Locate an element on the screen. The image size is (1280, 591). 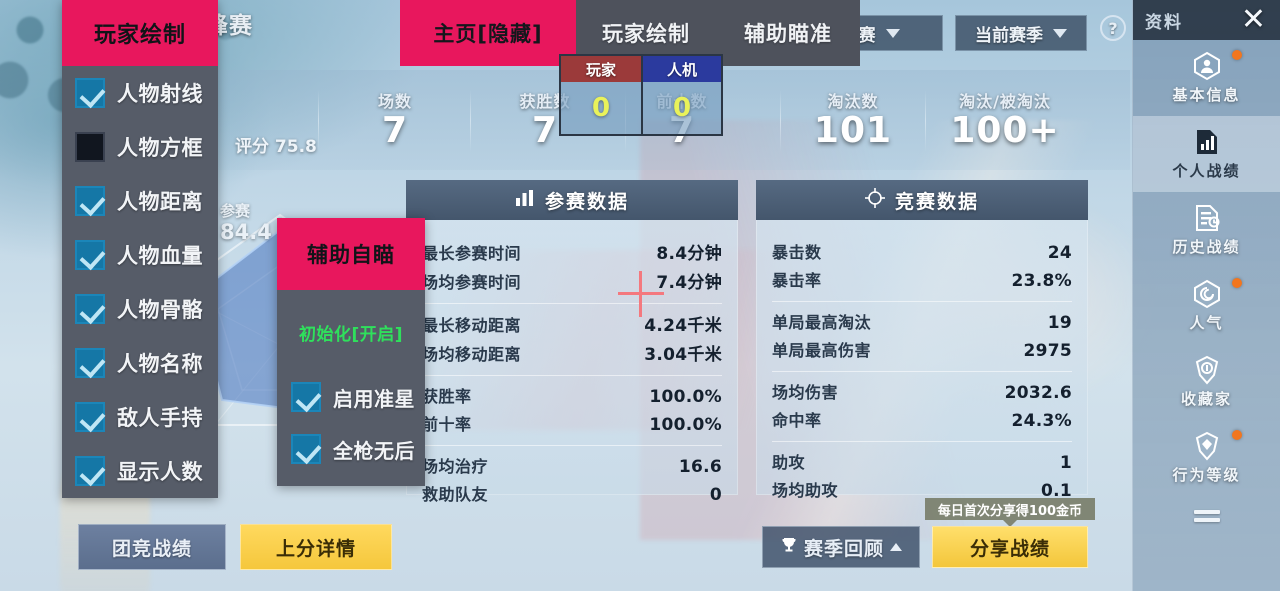
checkbox-enable-crosshair is located at coordinates (306, 397).